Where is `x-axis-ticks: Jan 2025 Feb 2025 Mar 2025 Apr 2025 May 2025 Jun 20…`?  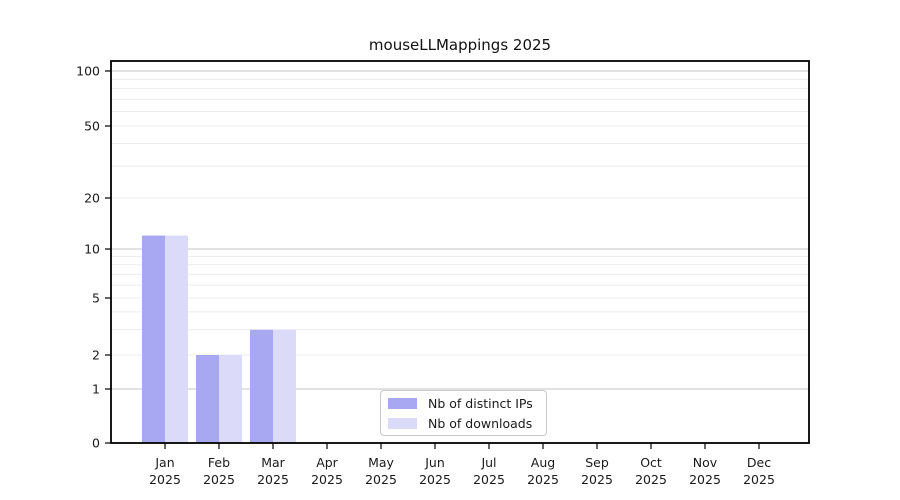
x-axis-ticks: Jan 2025 Feb 2025 Mar 2025 Apr 2025 May 2025 Jun 20… is located at coordinates (462, 465).